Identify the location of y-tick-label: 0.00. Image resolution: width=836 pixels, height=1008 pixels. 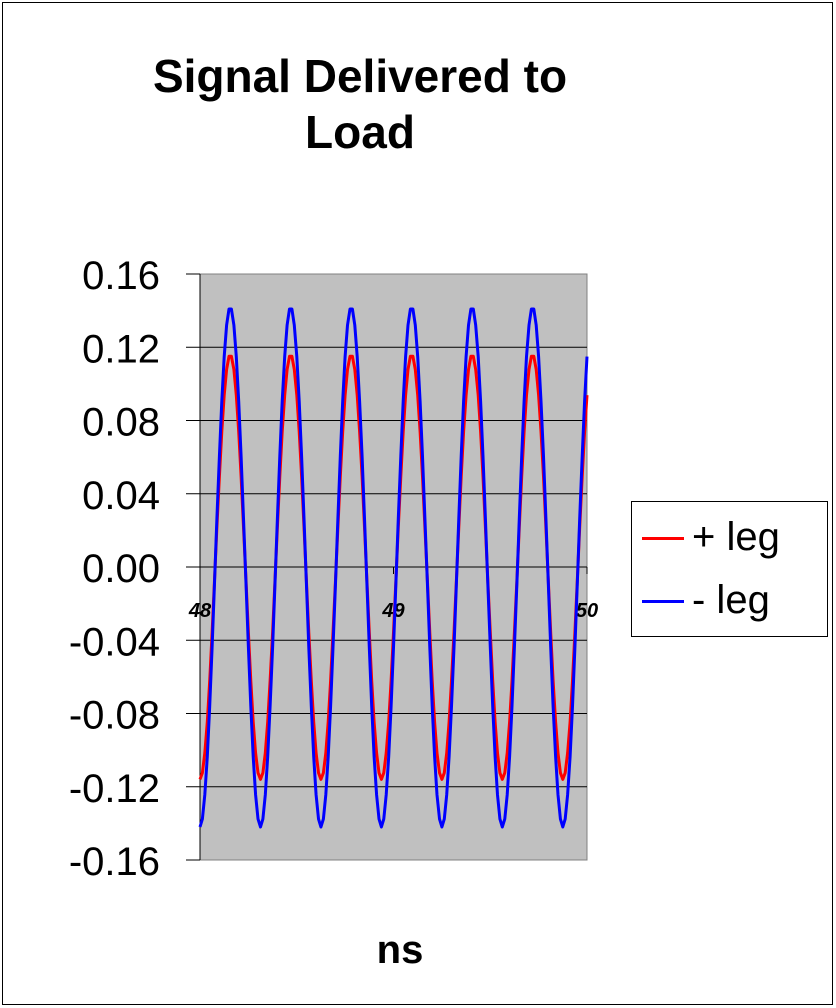
(121, 569).